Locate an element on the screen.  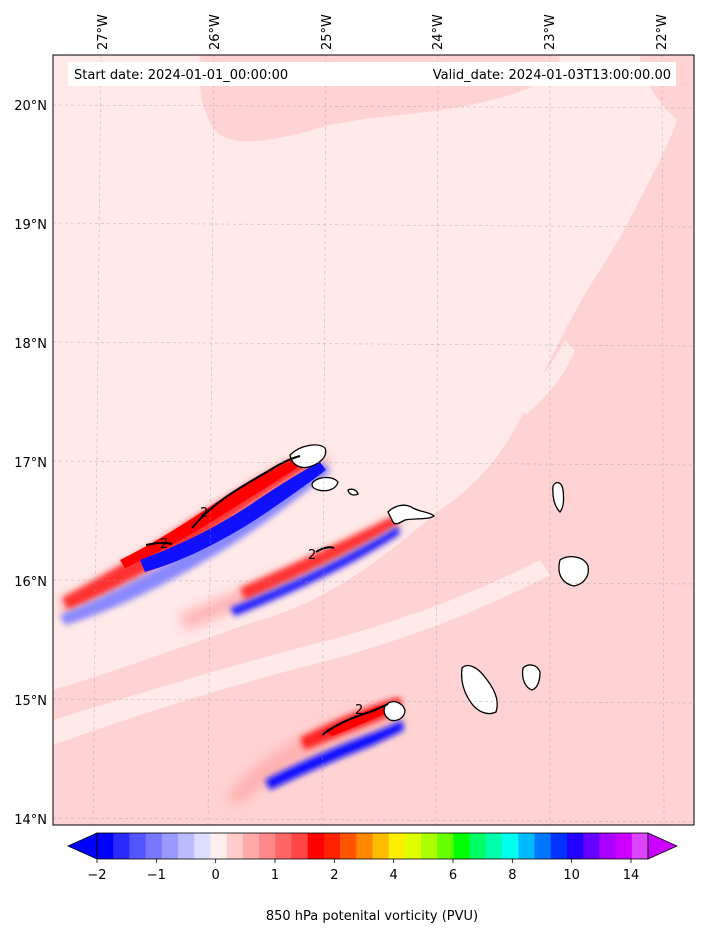
lat-label: 19°N is located at coordinates (30, 225).